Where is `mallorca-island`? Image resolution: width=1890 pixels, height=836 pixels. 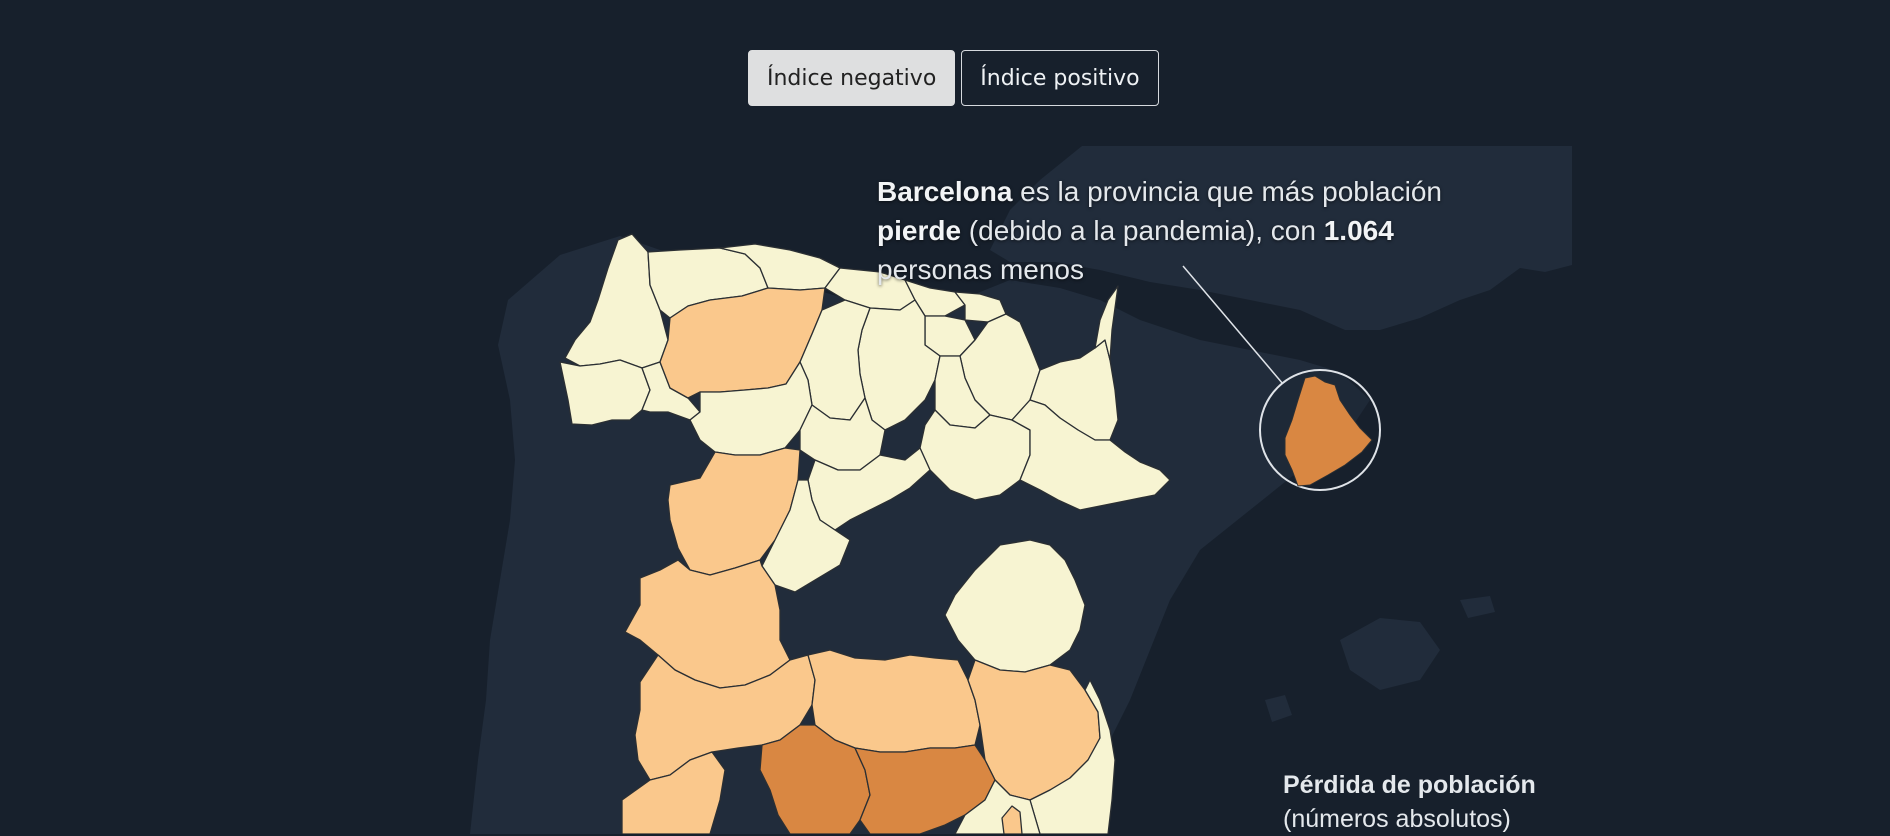 mallorca-island is located at coordinates (1390, 654).